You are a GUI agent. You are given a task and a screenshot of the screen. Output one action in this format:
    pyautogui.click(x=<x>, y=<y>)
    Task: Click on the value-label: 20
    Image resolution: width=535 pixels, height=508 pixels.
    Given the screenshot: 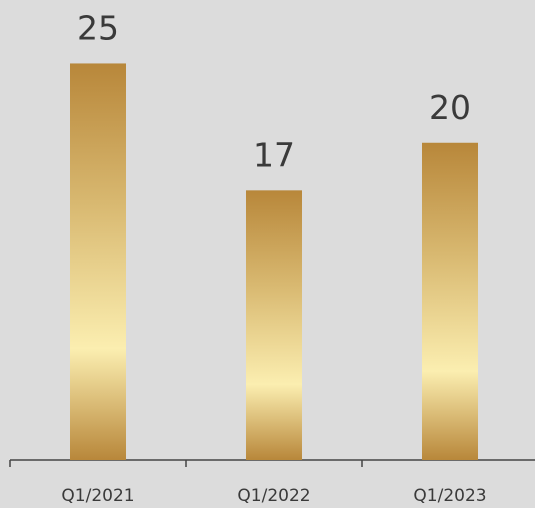 What is the action you would take?
    pyautogui.click(x=450, y=107)
    